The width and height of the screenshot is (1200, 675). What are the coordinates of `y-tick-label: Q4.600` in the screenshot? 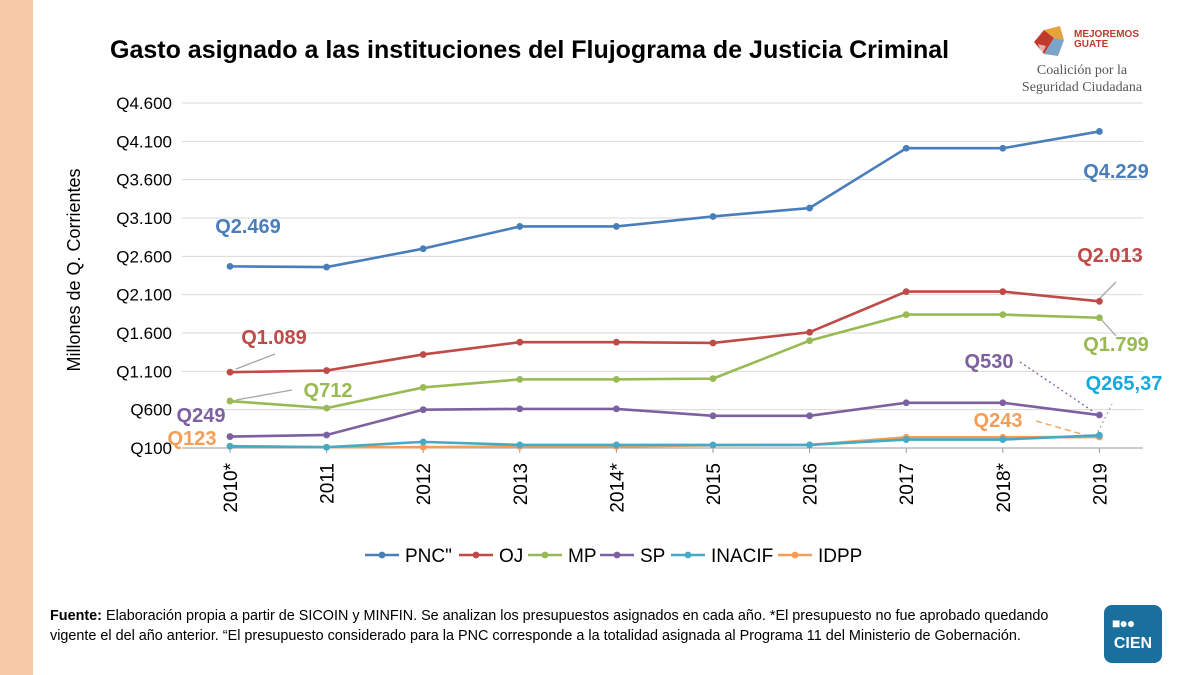 It's located at (144, 103).